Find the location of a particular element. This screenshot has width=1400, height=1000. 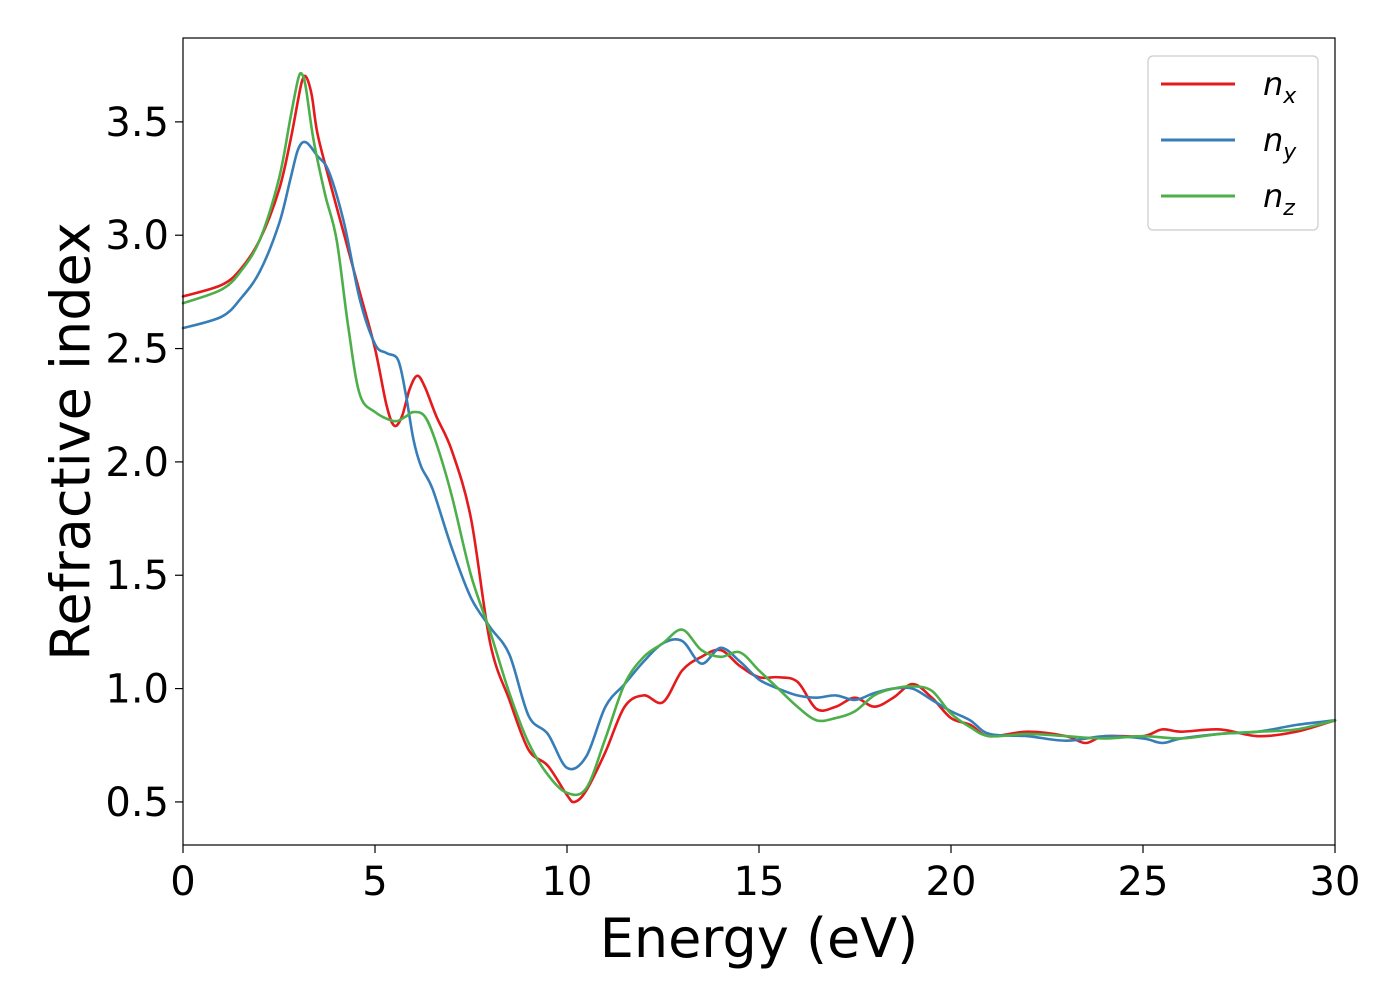

x-tick-label: 20 is located at coordinates (951, 882).